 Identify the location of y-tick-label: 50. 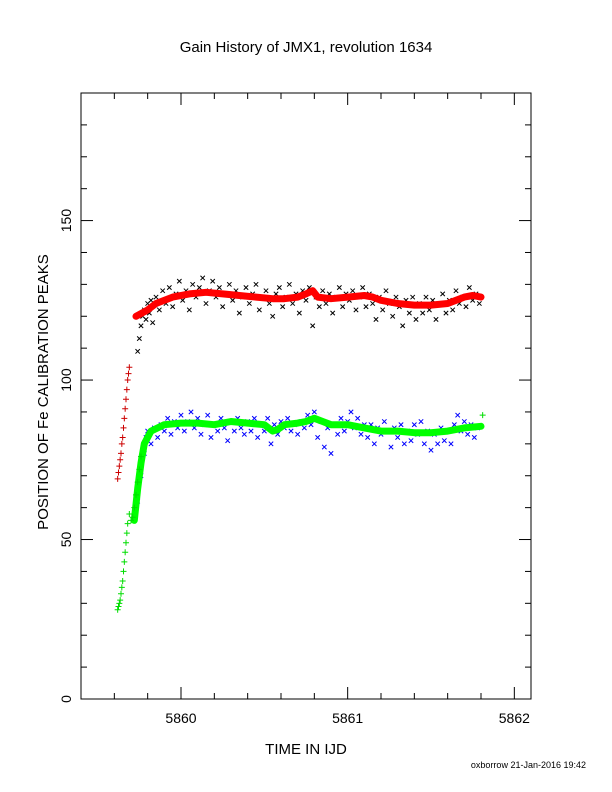
(66, 540).